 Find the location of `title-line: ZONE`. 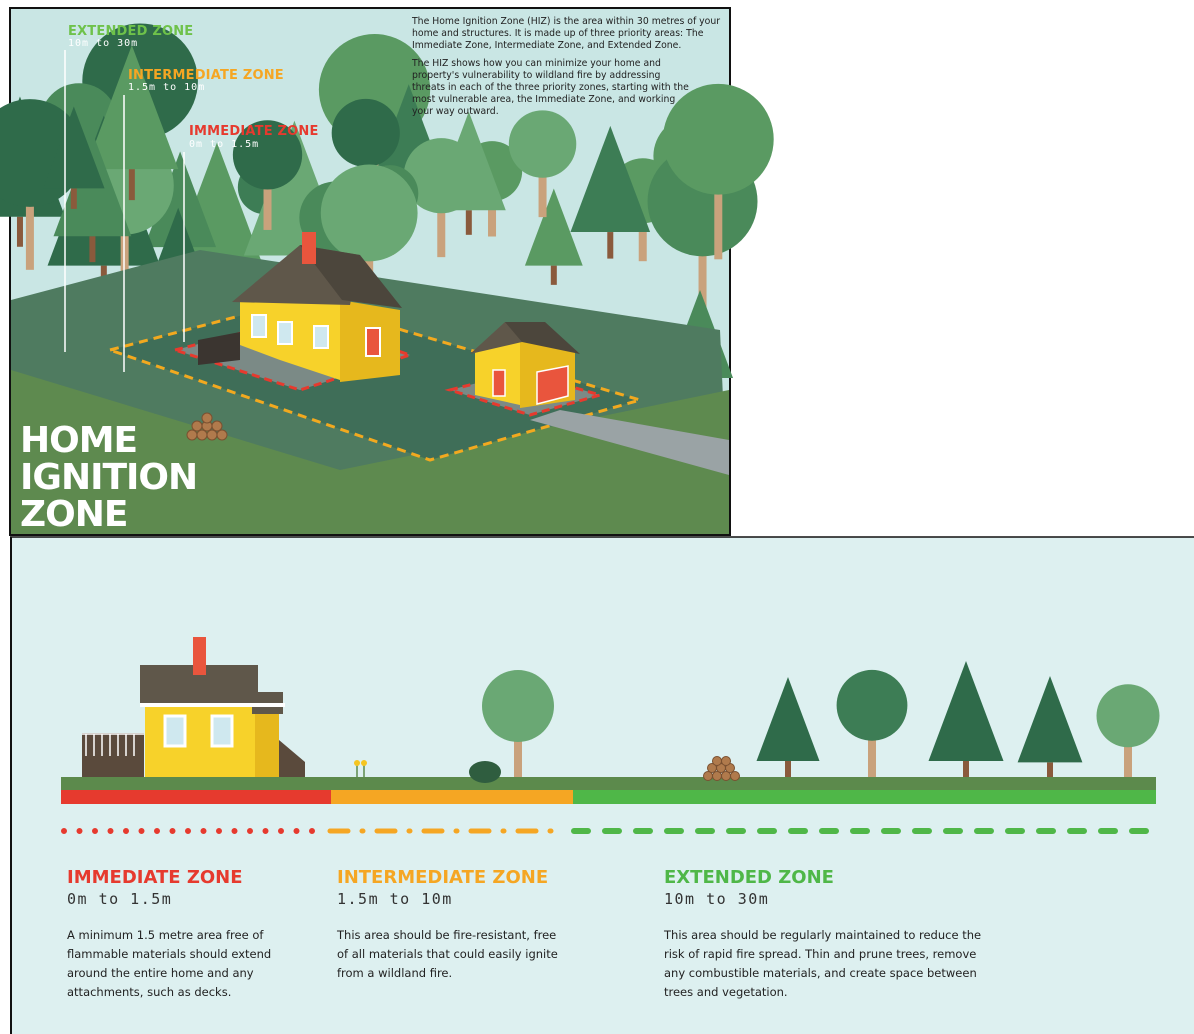

title-line: ZONE is located at coordinates (74, 514).